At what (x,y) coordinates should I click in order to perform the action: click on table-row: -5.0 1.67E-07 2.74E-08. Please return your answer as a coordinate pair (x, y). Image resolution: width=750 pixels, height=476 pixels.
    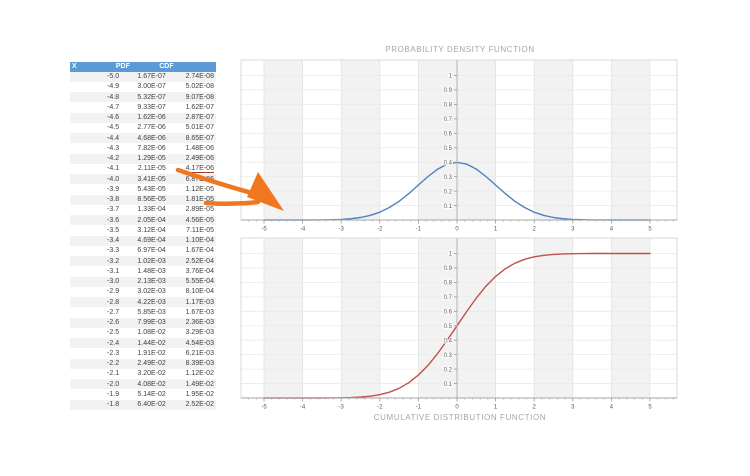
    Looking at the image, I should click on (143, 76).